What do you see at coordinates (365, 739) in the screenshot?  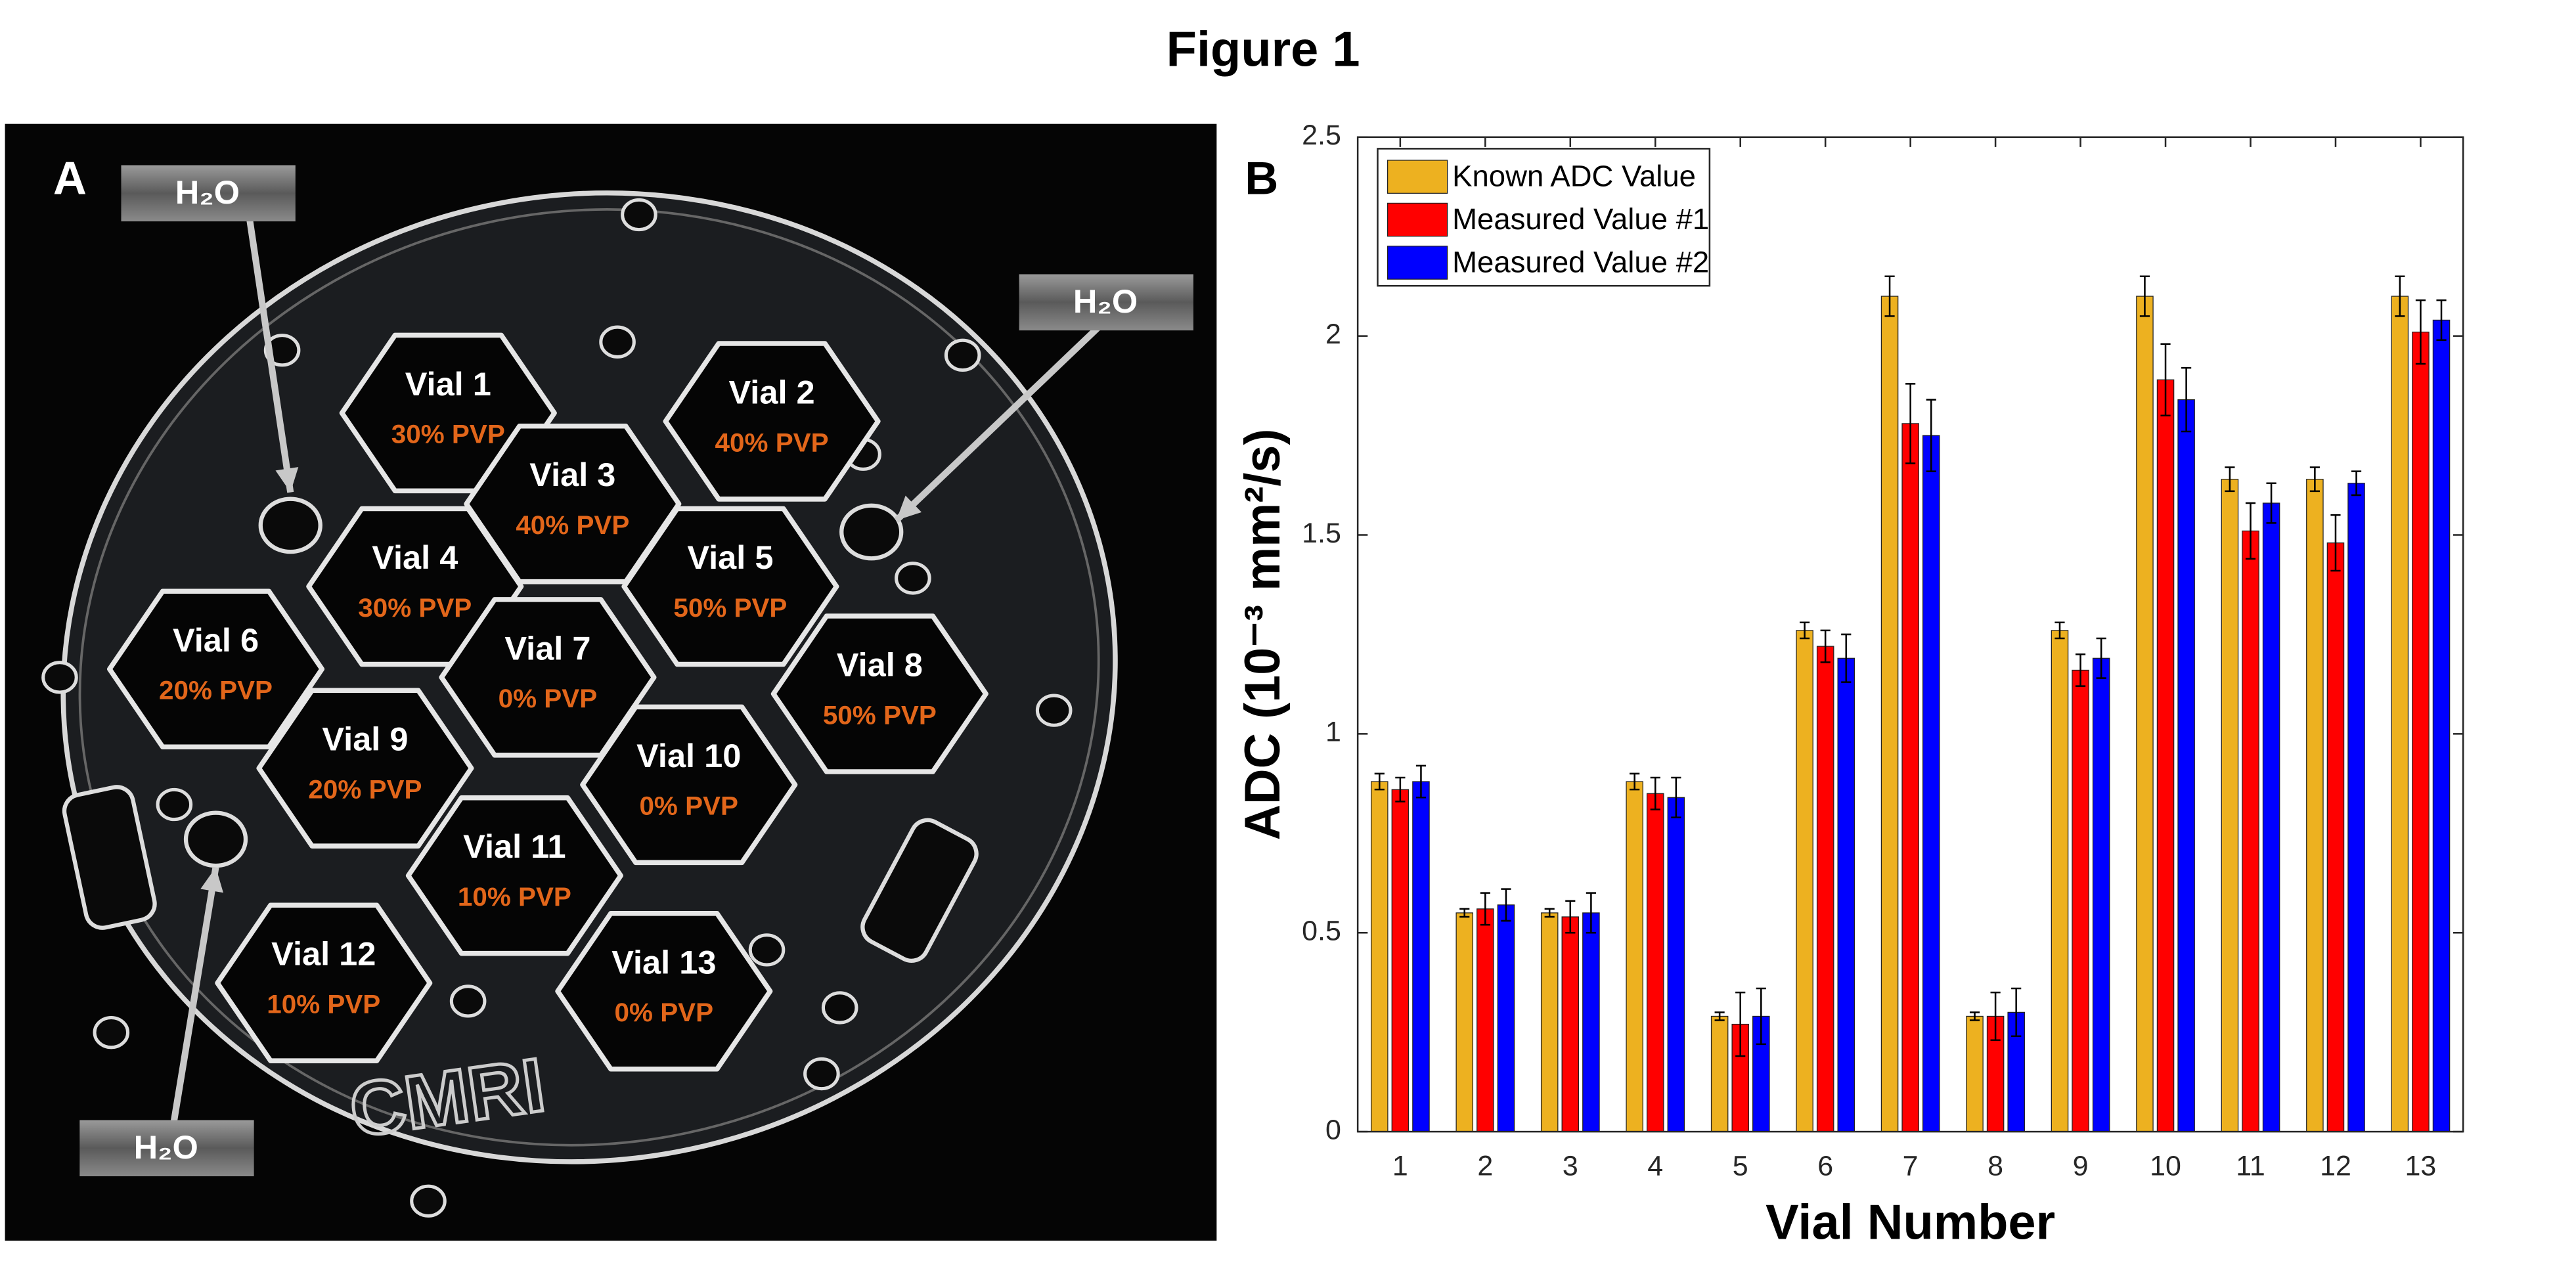 I see `vial-name: Vial 9` at bounding box center [365, 739].